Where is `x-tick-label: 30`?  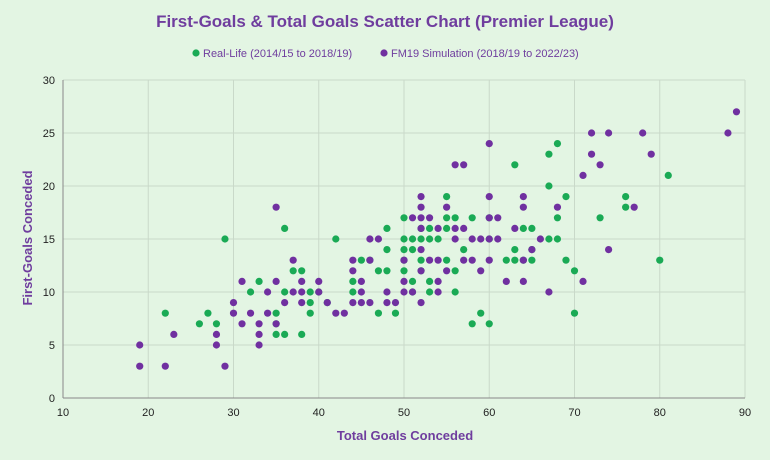 x-tick-label: 30 is located at coordinates (233, 413).